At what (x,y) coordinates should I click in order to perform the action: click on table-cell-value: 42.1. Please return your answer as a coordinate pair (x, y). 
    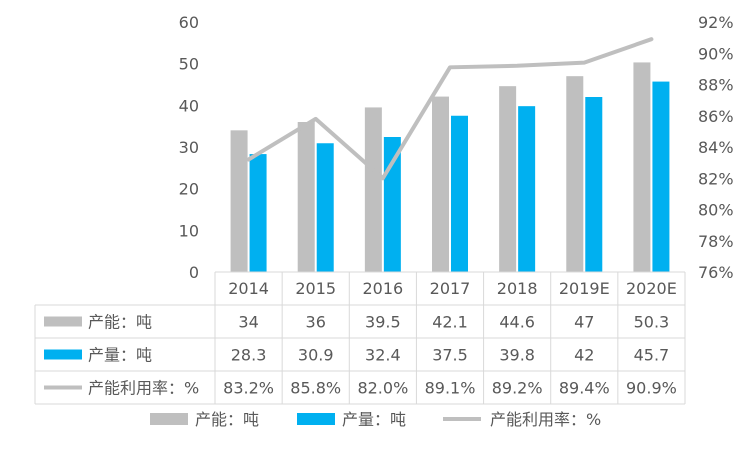
    Looking at the image, I should click on (450, 322).